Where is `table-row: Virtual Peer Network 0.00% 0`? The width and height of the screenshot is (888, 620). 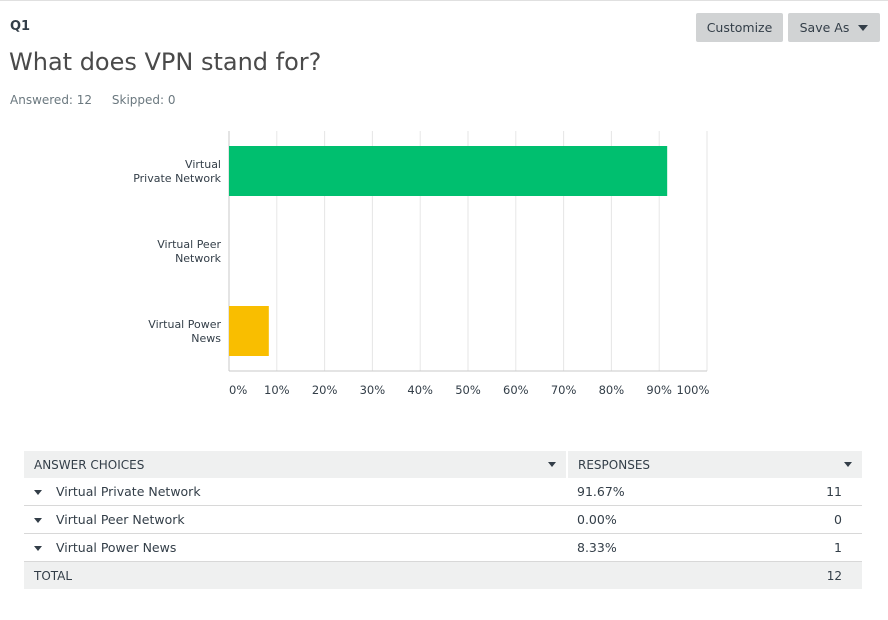 table-row: Virtual Peer Network 0.00% 0 is located at coordinates (443, 519).